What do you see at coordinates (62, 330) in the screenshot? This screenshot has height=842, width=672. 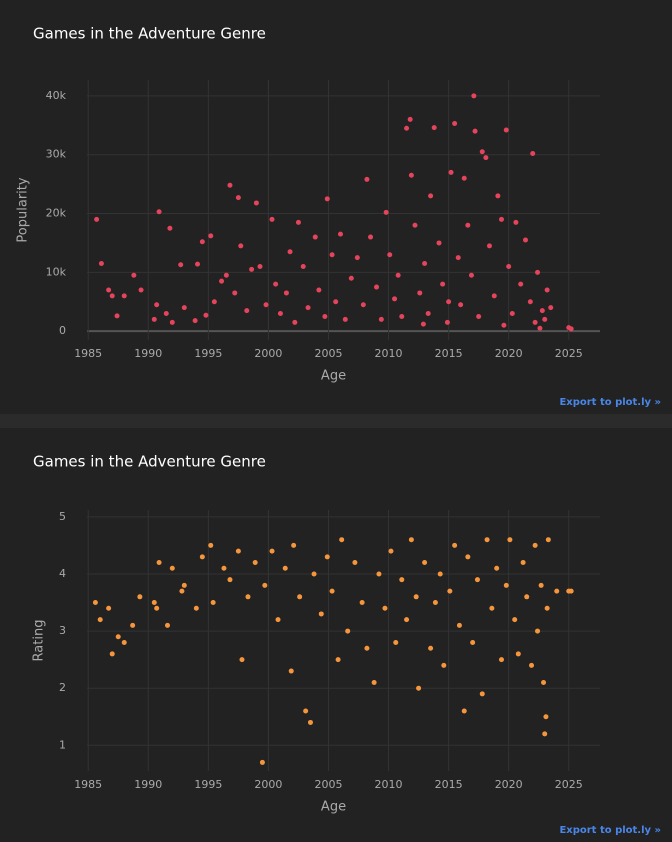 I see `y-tick-label: 0` at bounding box center [62, 330].